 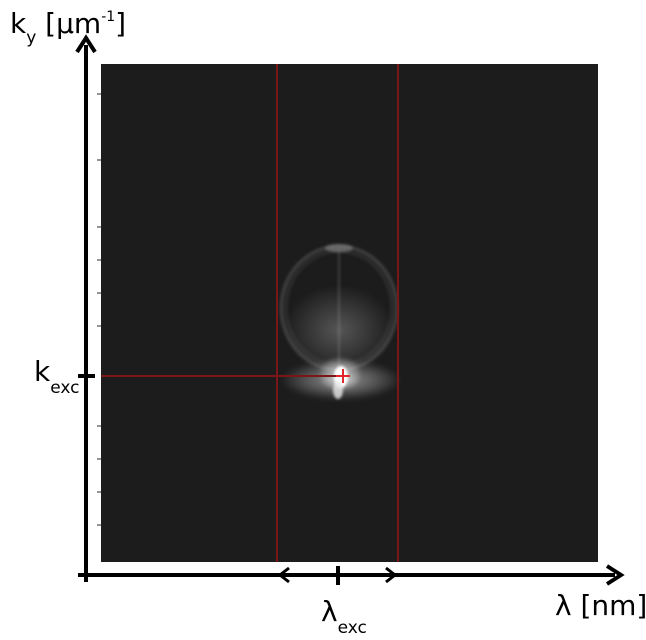 What do you see at coordinates (99, 309) in the screenshot?
I see `y-axis-ticks` at bounding box center [99, 309].